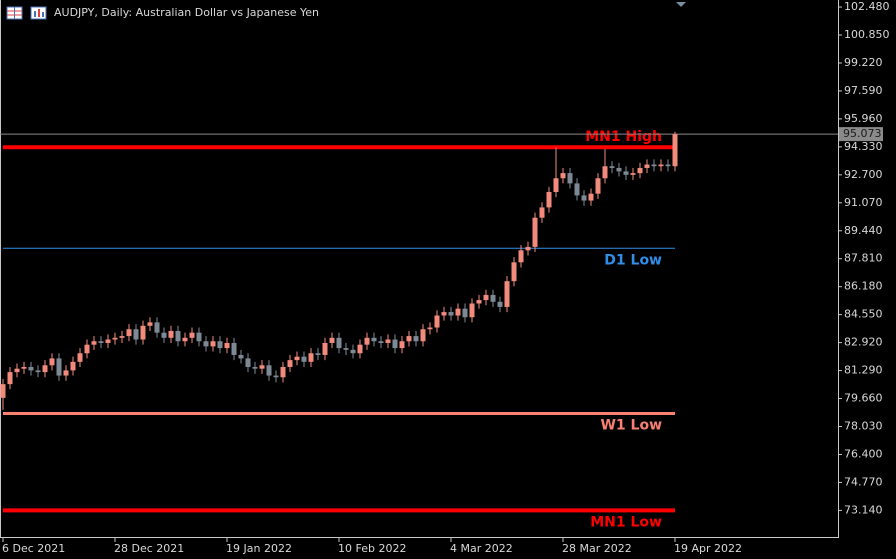 This screenshot has width=896, height=559. Describe the element at coordinates (863, 481) in the screenshot. I see `y-tick-label: 74.770` at that location.